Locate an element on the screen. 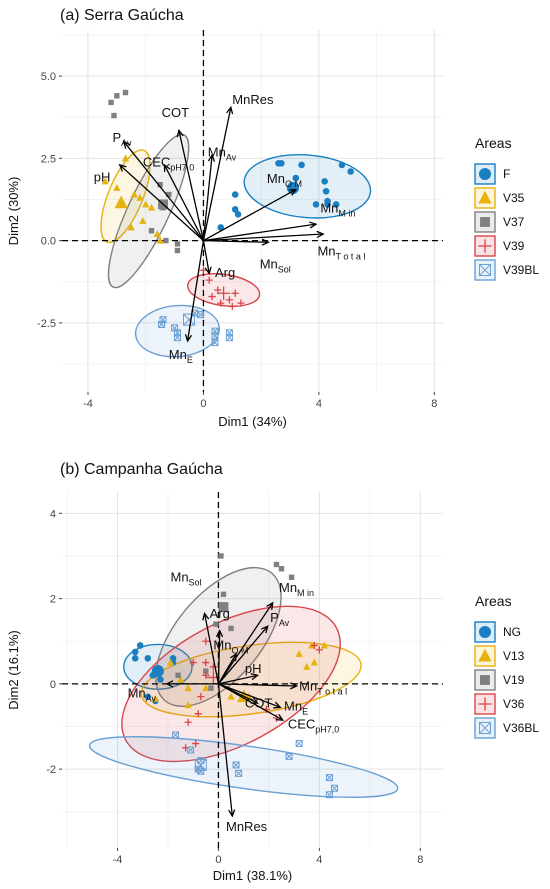  y-tick-label: 0 is located at coordinates (53, 685).